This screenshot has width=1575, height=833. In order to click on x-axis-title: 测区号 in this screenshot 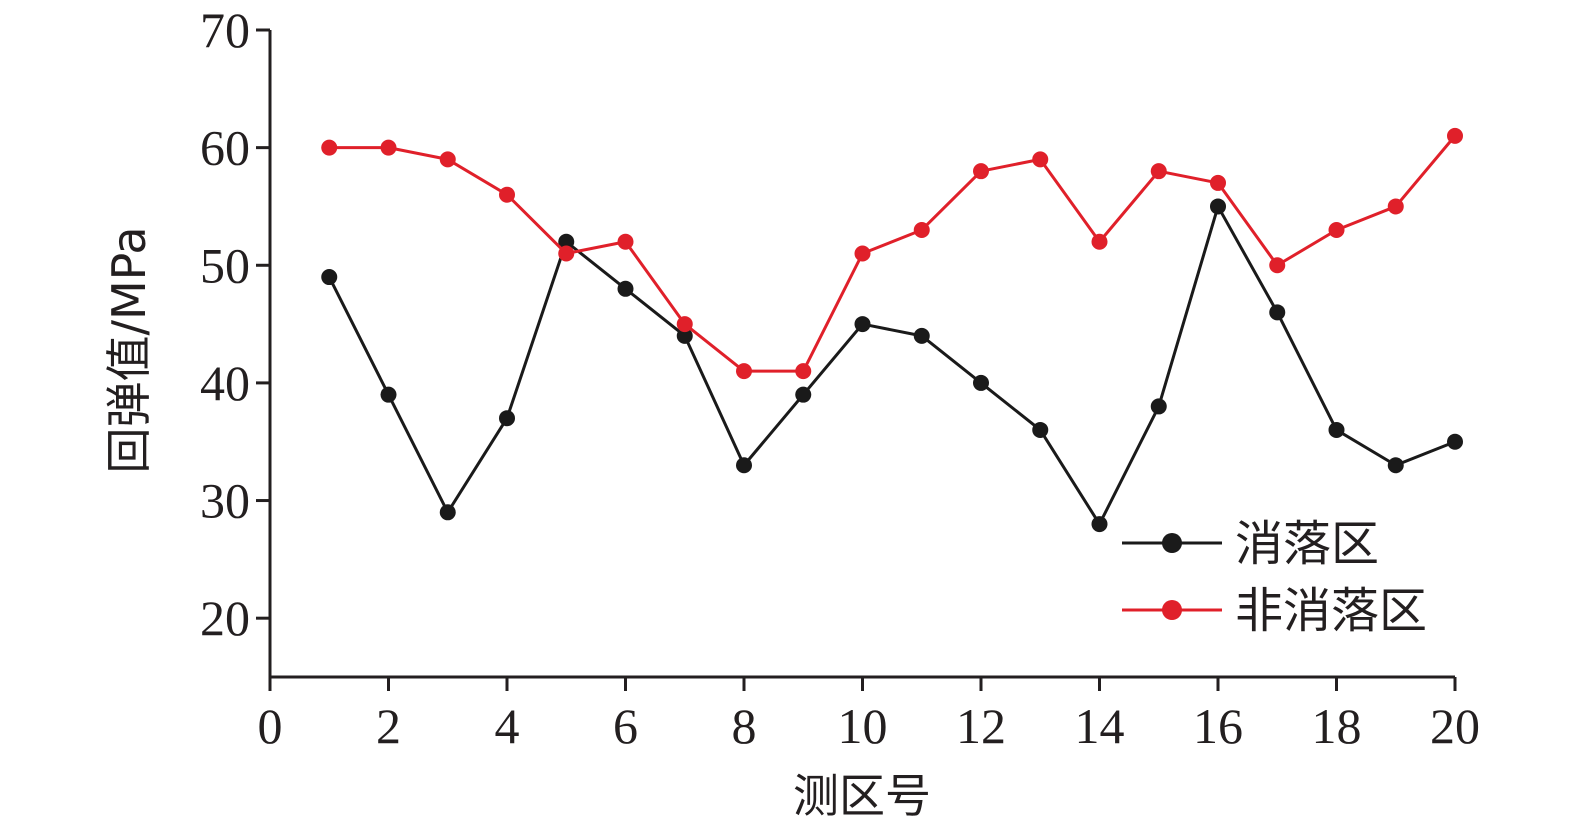, I will do `click(862, 796)`.